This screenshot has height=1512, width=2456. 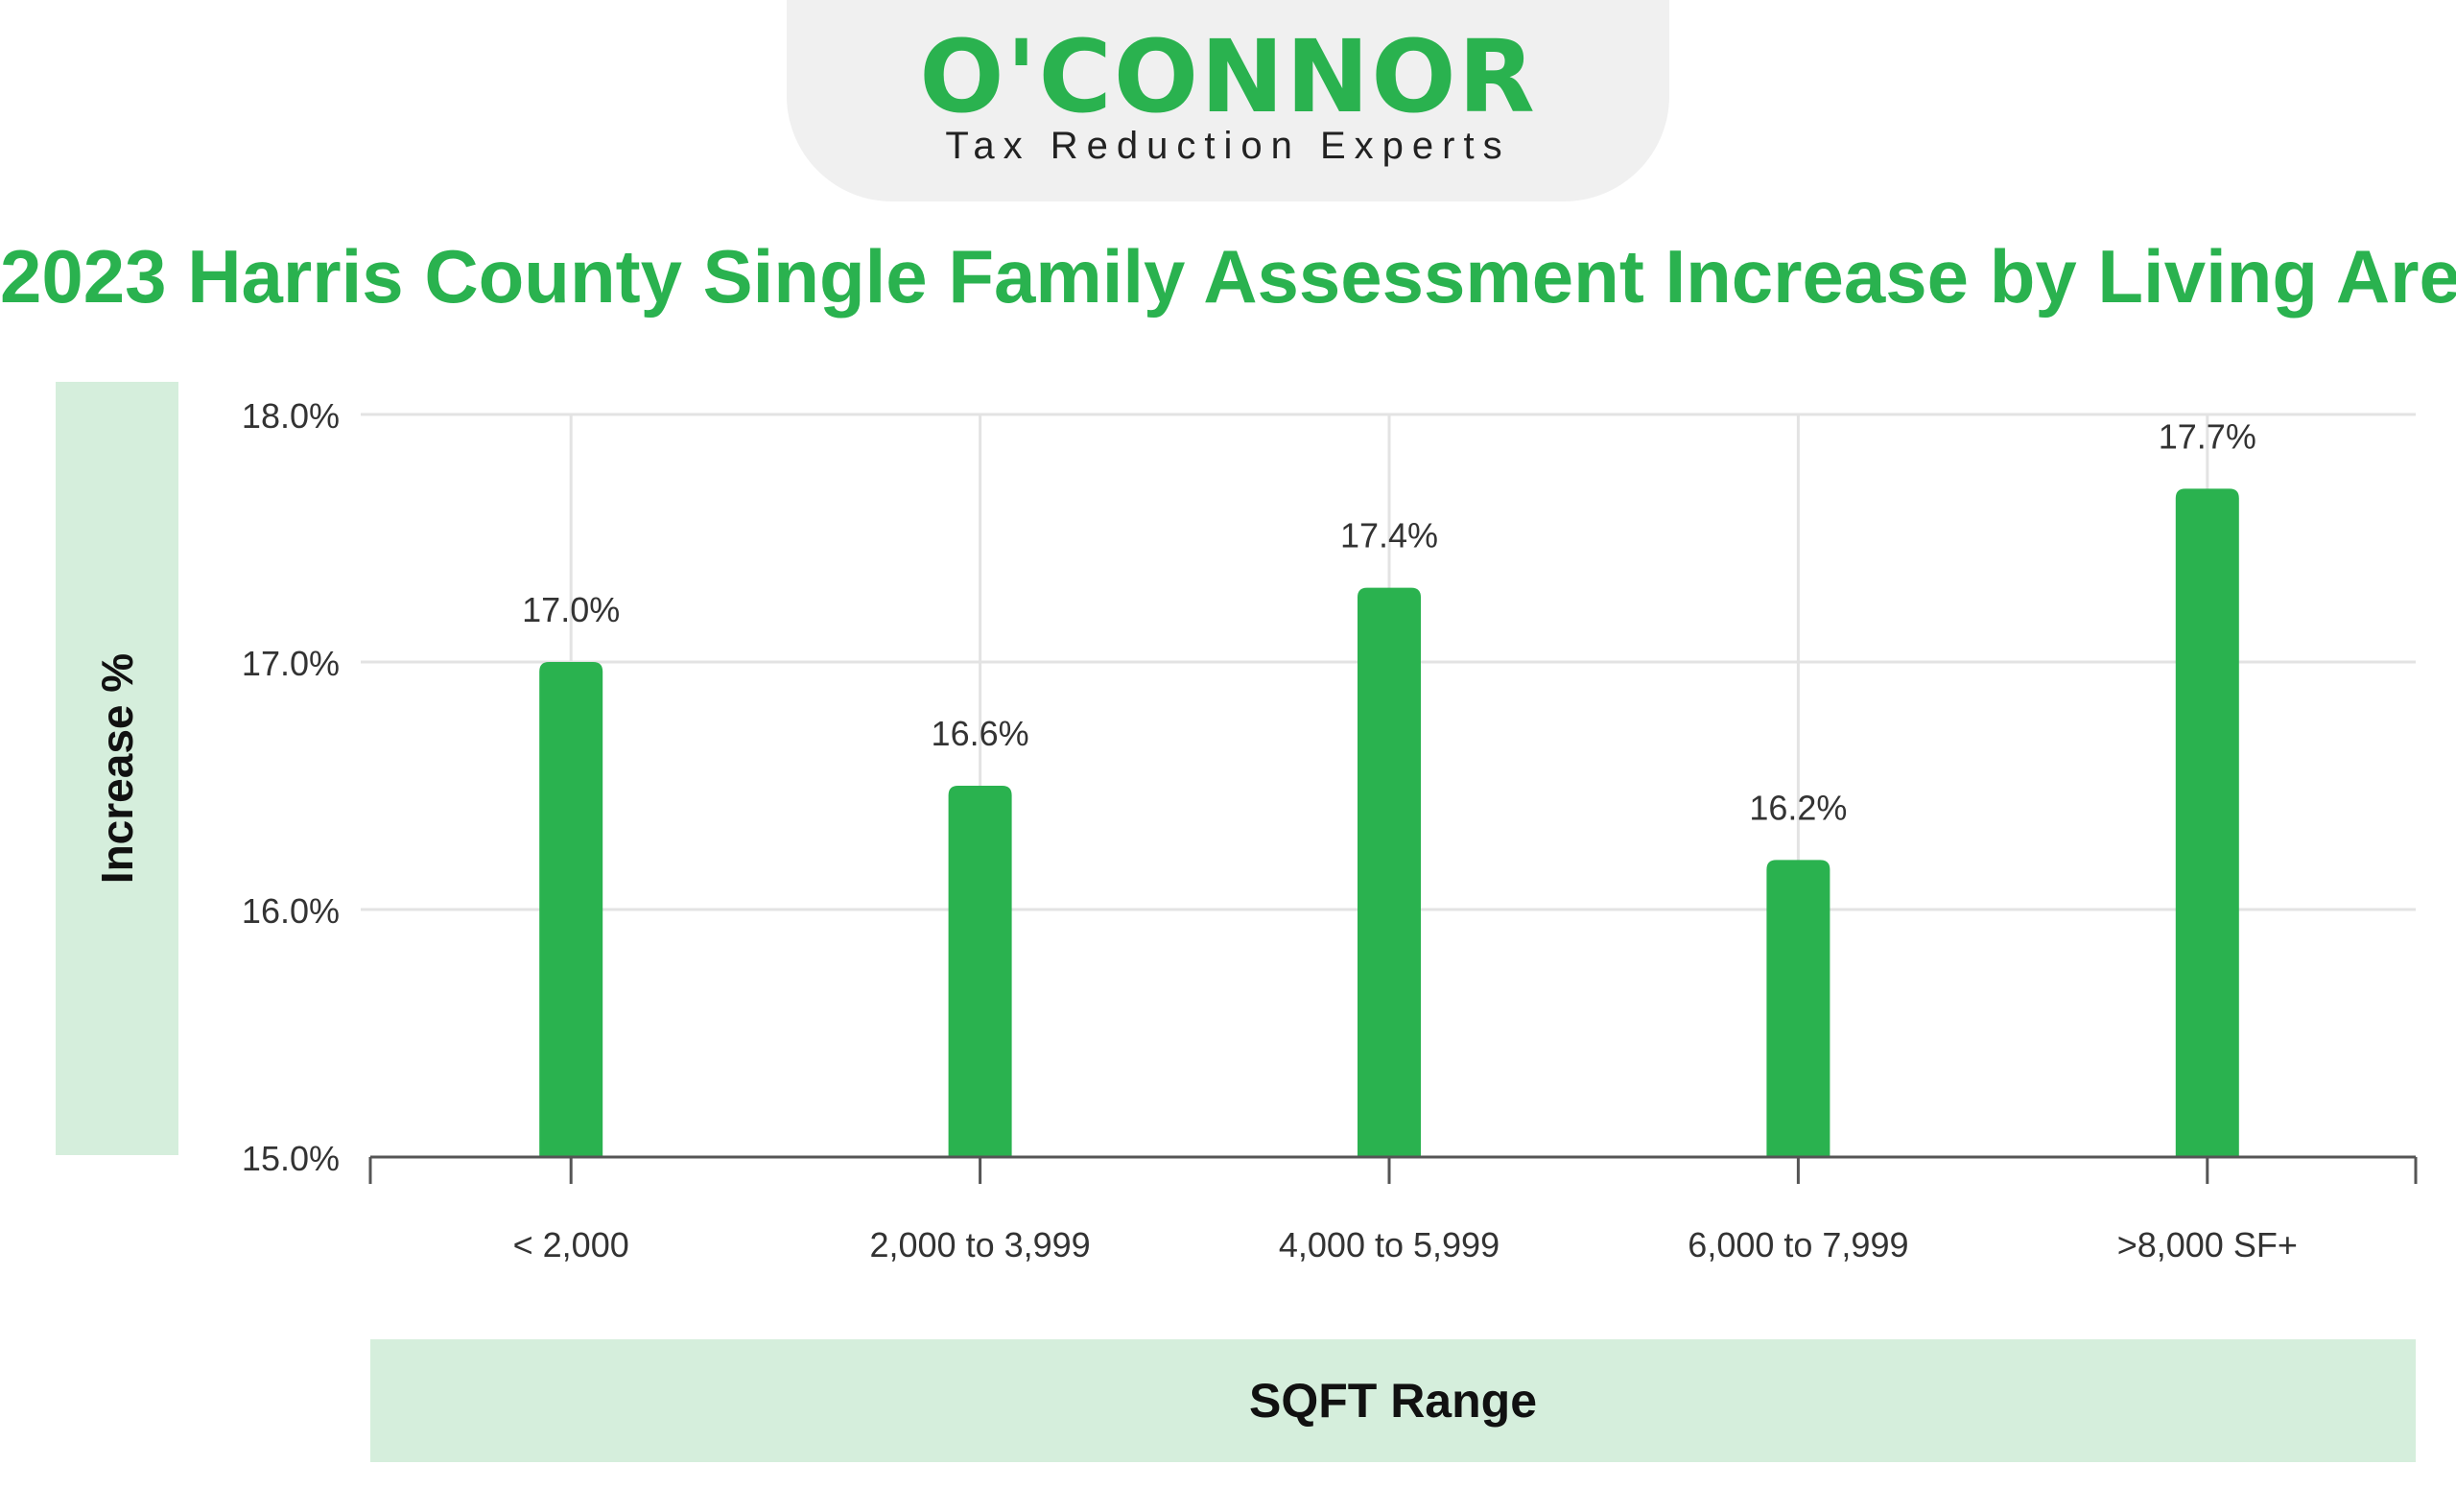 I want to click on y-tick-label: 16.0%, so click(x=291, y=911).